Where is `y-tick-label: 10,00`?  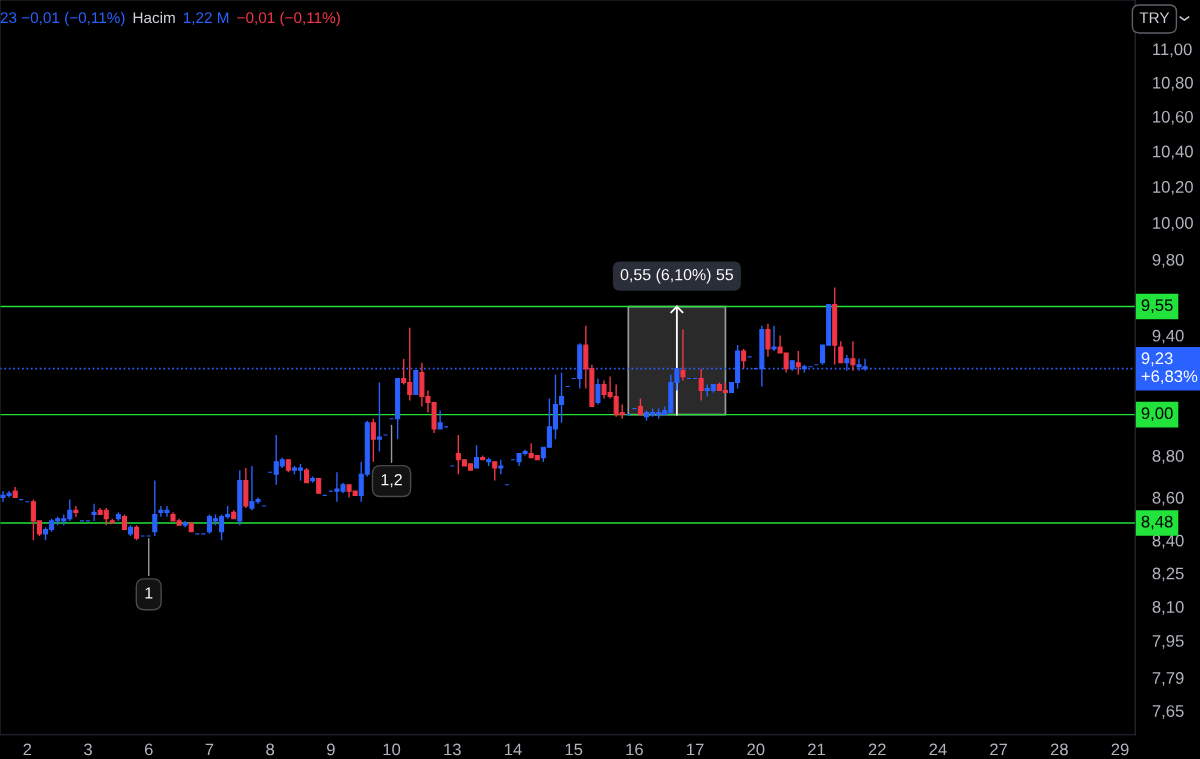 y-tick-label: 10,00 is located at coordinates (1173, 224).